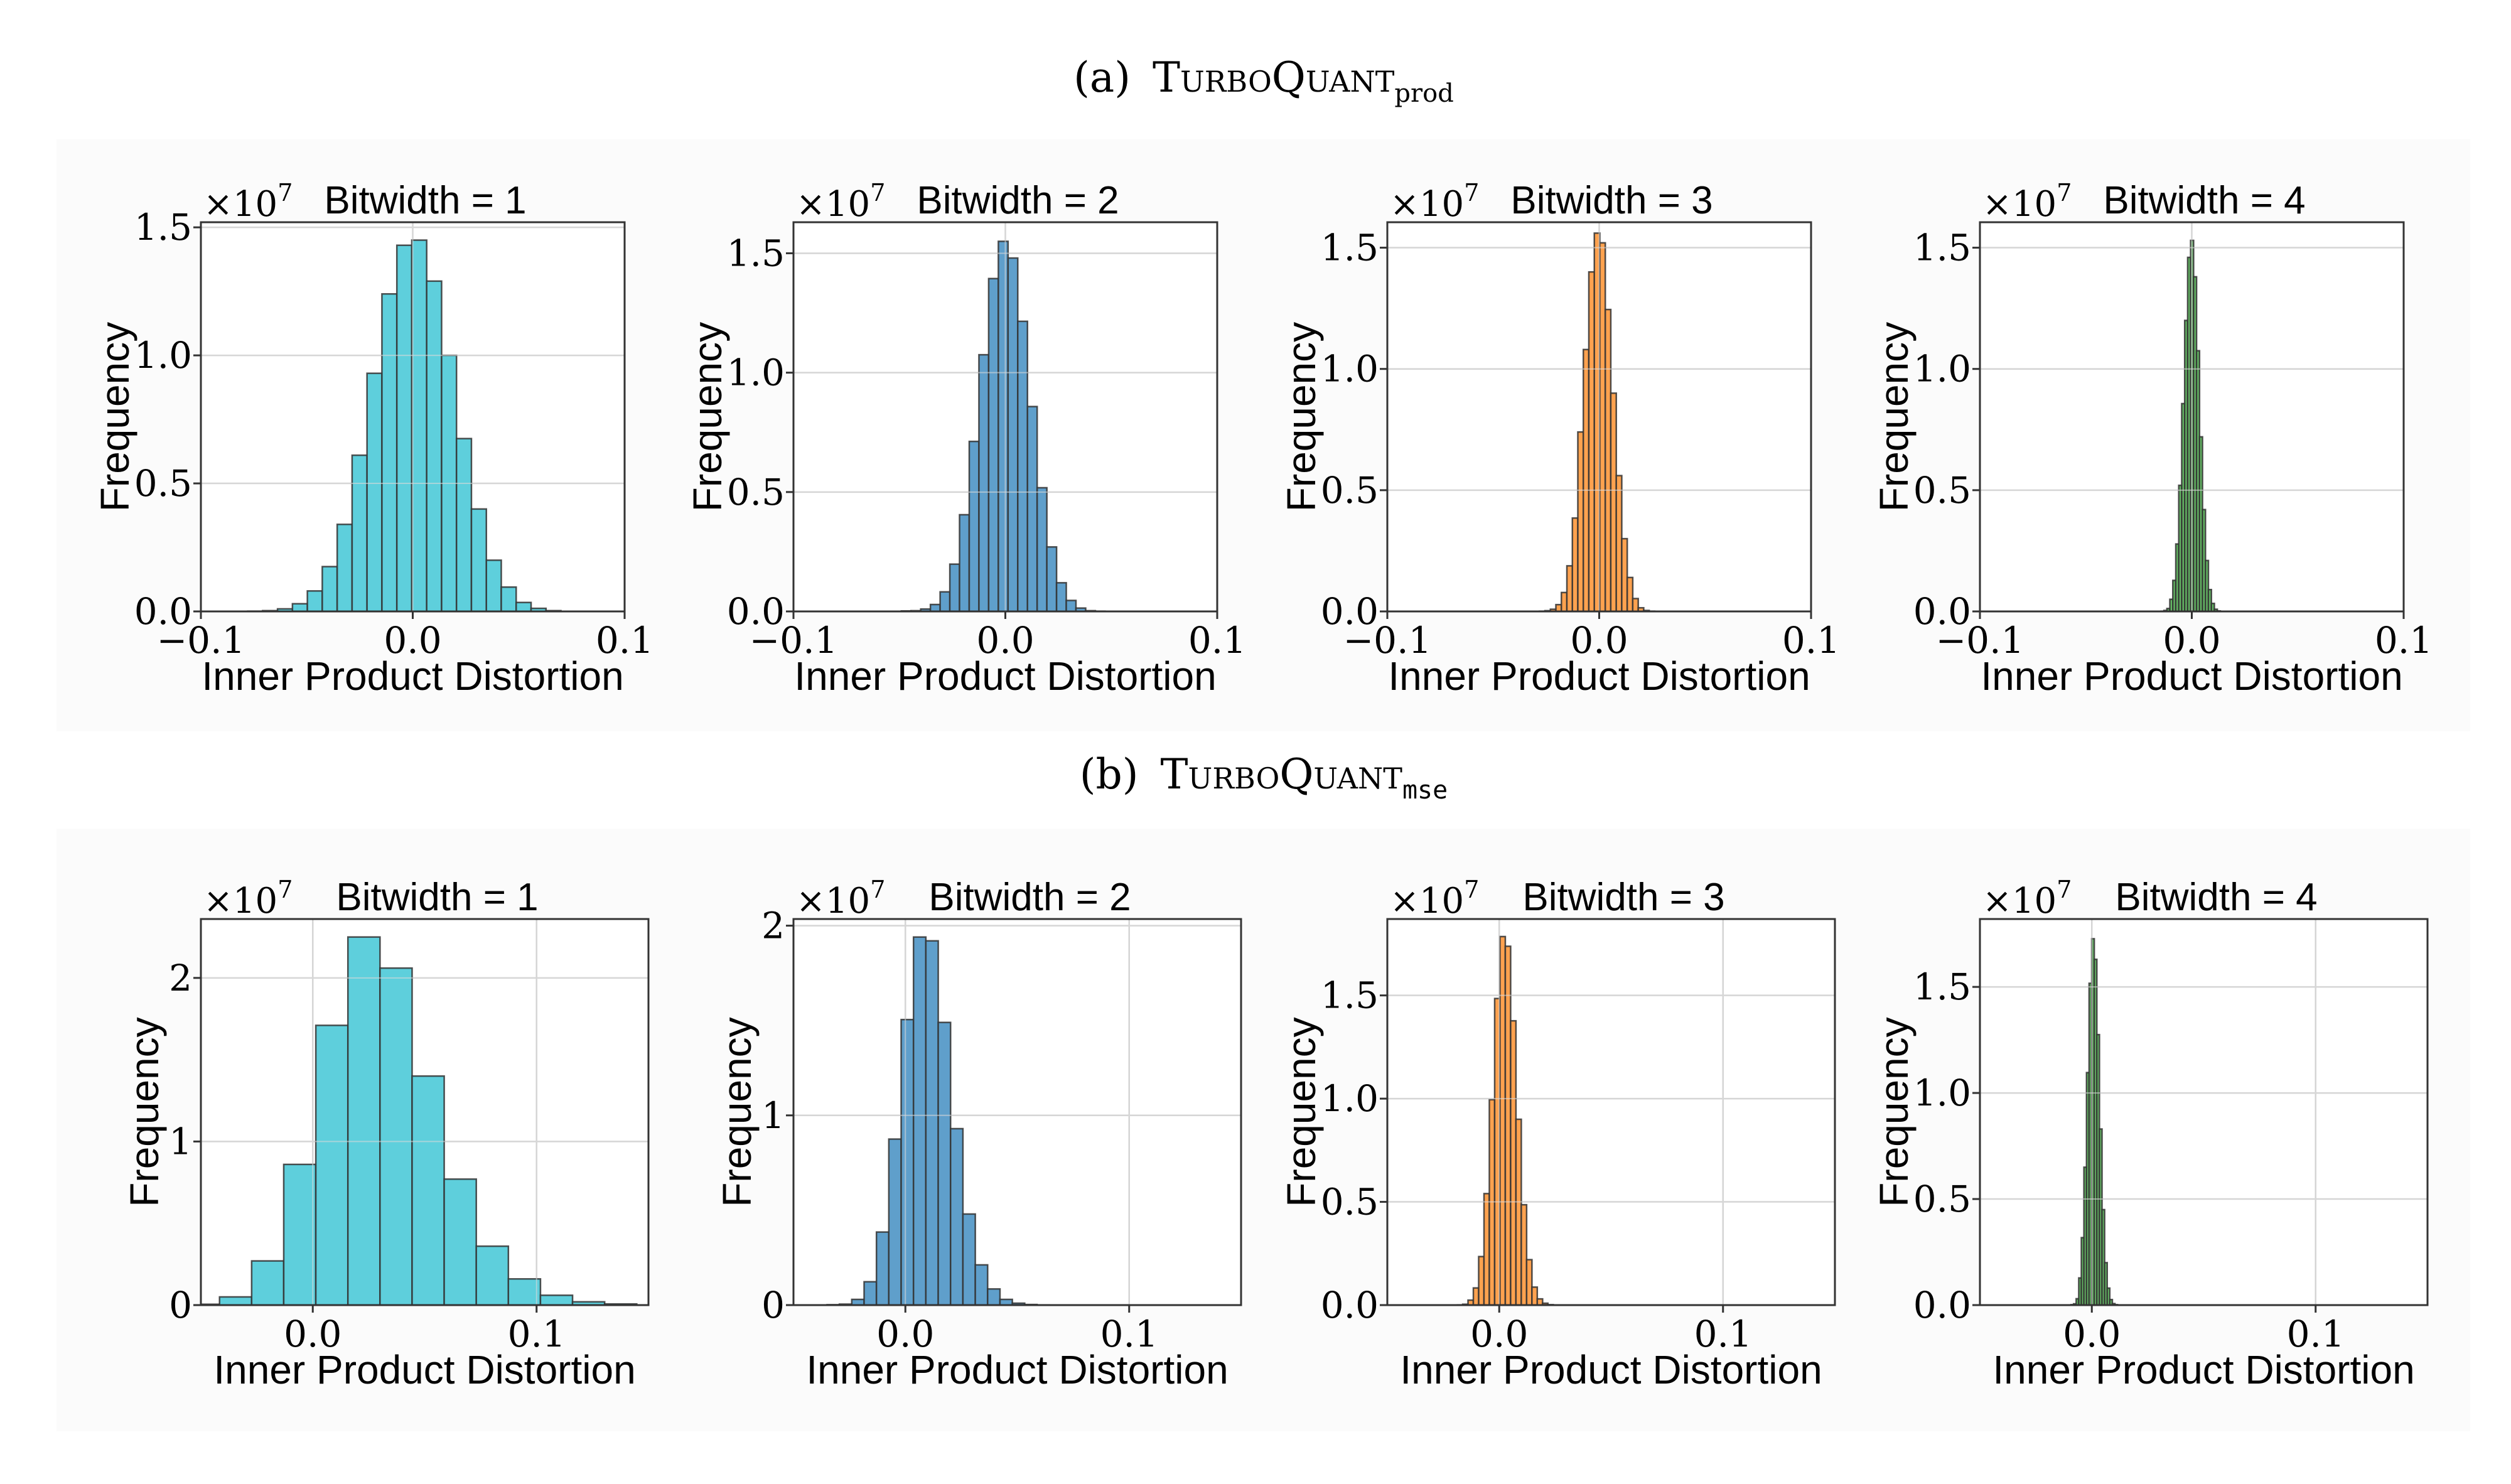 The width and height of the screenshot is (2511, 1484). I want to click on section-subscript: mse, so click(1425, 790).